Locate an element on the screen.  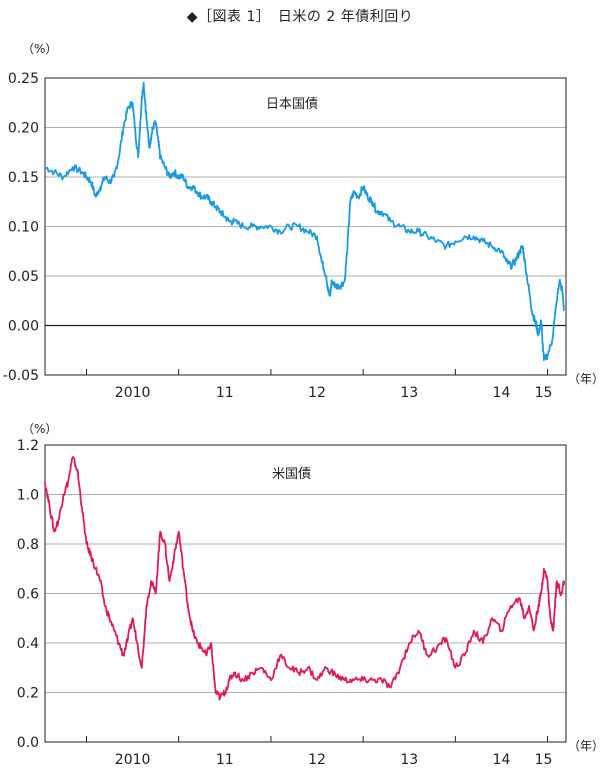
japan-x-tick-label: 12 is located at coordinates (317, 393).